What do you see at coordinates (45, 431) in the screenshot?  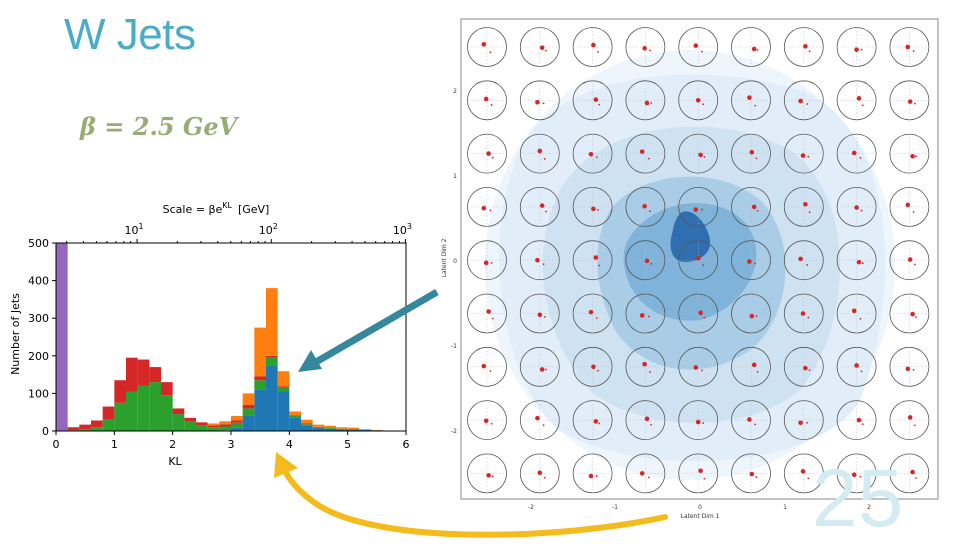 I see `y-tick-label: 0` at bounding box center [45, 431].